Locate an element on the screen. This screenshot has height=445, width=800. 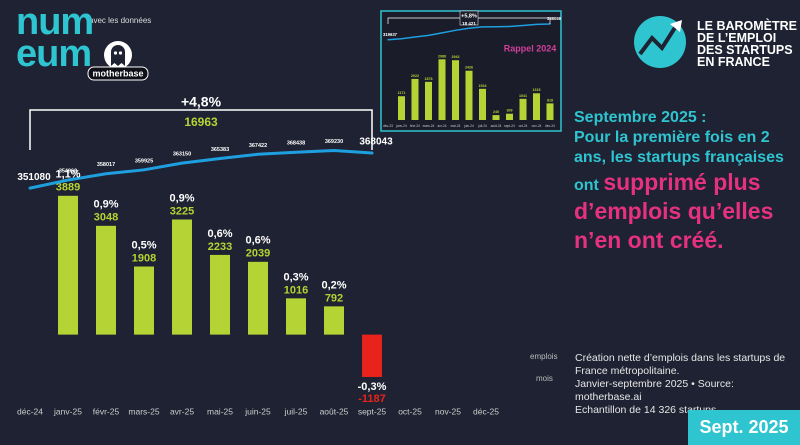
inset-title: Rappel 2024 is located at coordinates (530, 48).